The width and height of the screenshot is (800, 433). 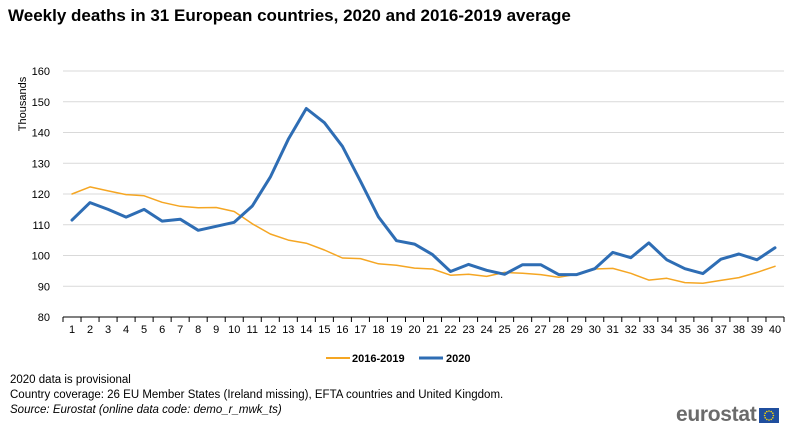 I want to click on note-provisional: 2020 data is provisional, so click(x=70, y=380).